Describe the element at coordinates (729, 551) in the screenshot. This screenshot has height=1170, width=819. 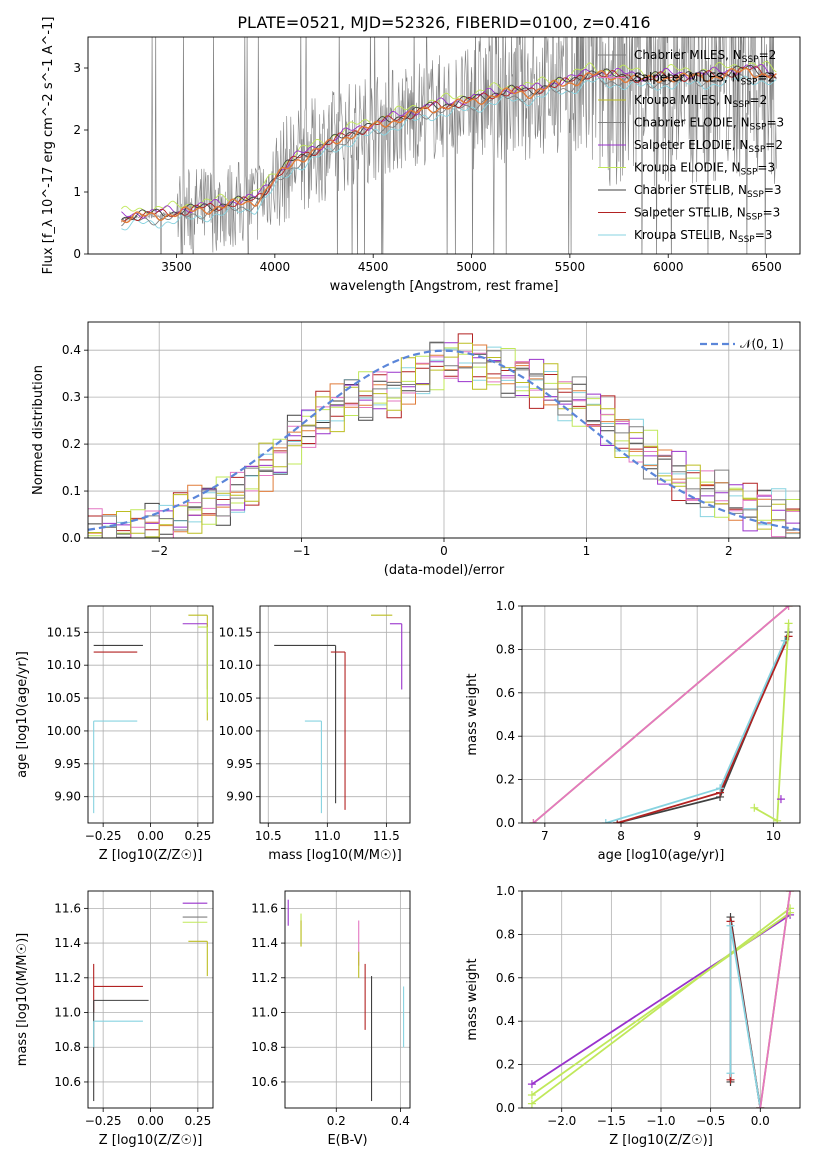
I see `residuals-xtick-label: 2` at that location.